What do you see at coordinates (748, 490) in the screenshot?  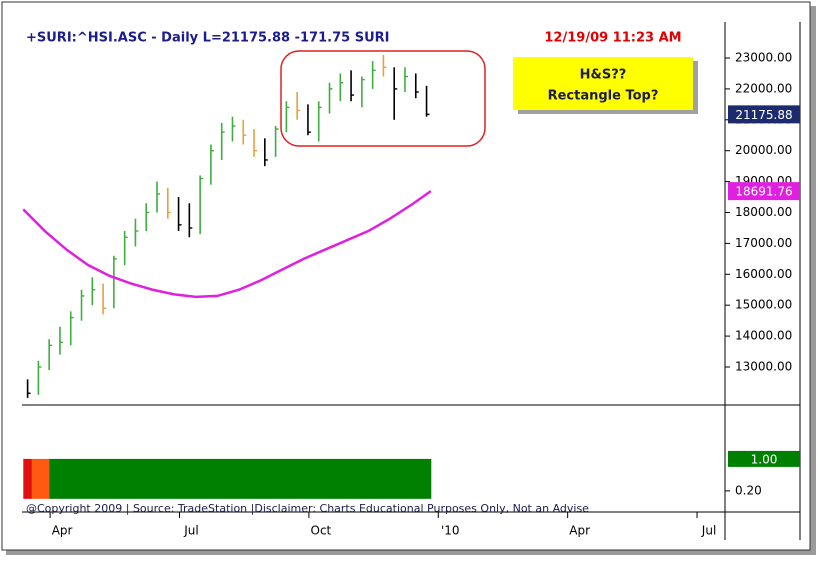 I see `y-tick-label: 0.20` at bounding box center [748, 490].